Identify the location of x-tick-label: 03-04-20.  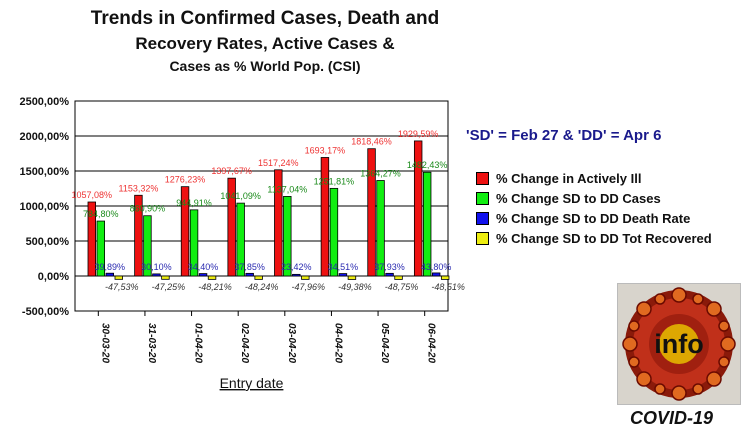
(291, 343).